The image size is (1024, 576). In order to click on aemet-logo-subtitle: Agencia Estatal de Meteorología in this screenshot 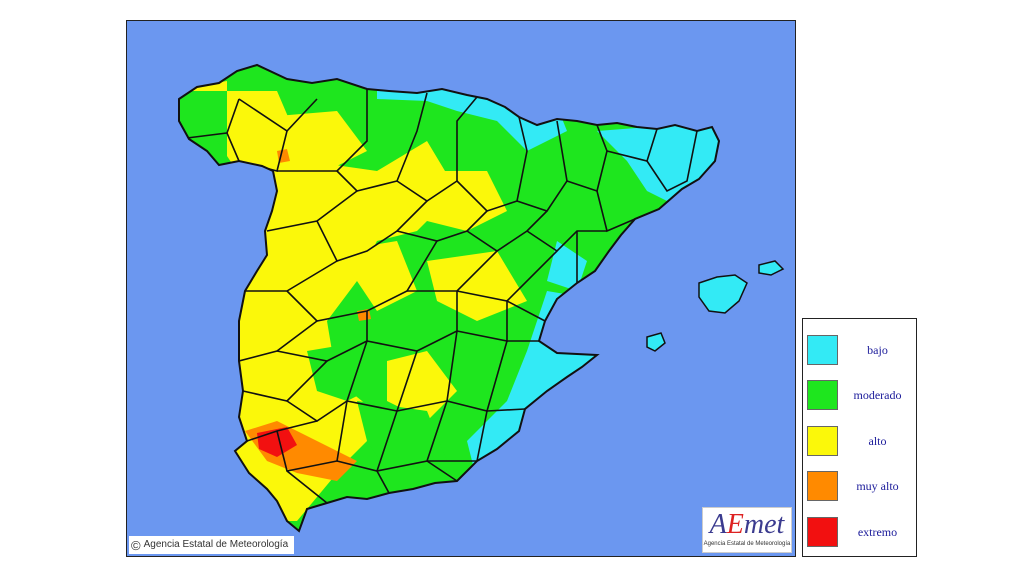, I will do `click(747, 544)`.